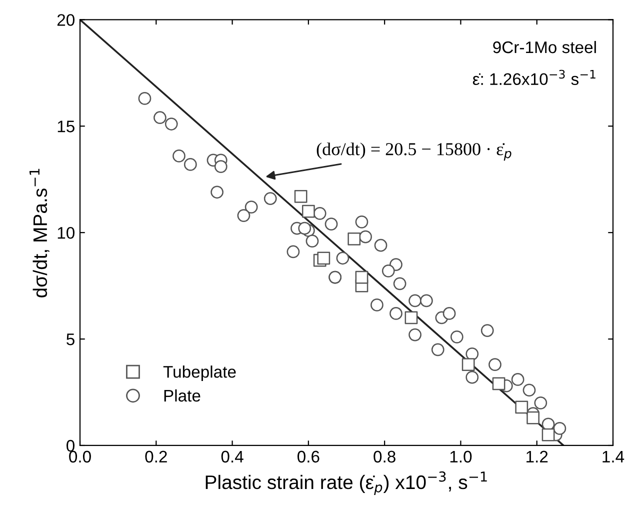  What do you see at coordinates (65, 20) in the screenshot?
I see `y-tick-label: 20` at bounding box center [65, 20].